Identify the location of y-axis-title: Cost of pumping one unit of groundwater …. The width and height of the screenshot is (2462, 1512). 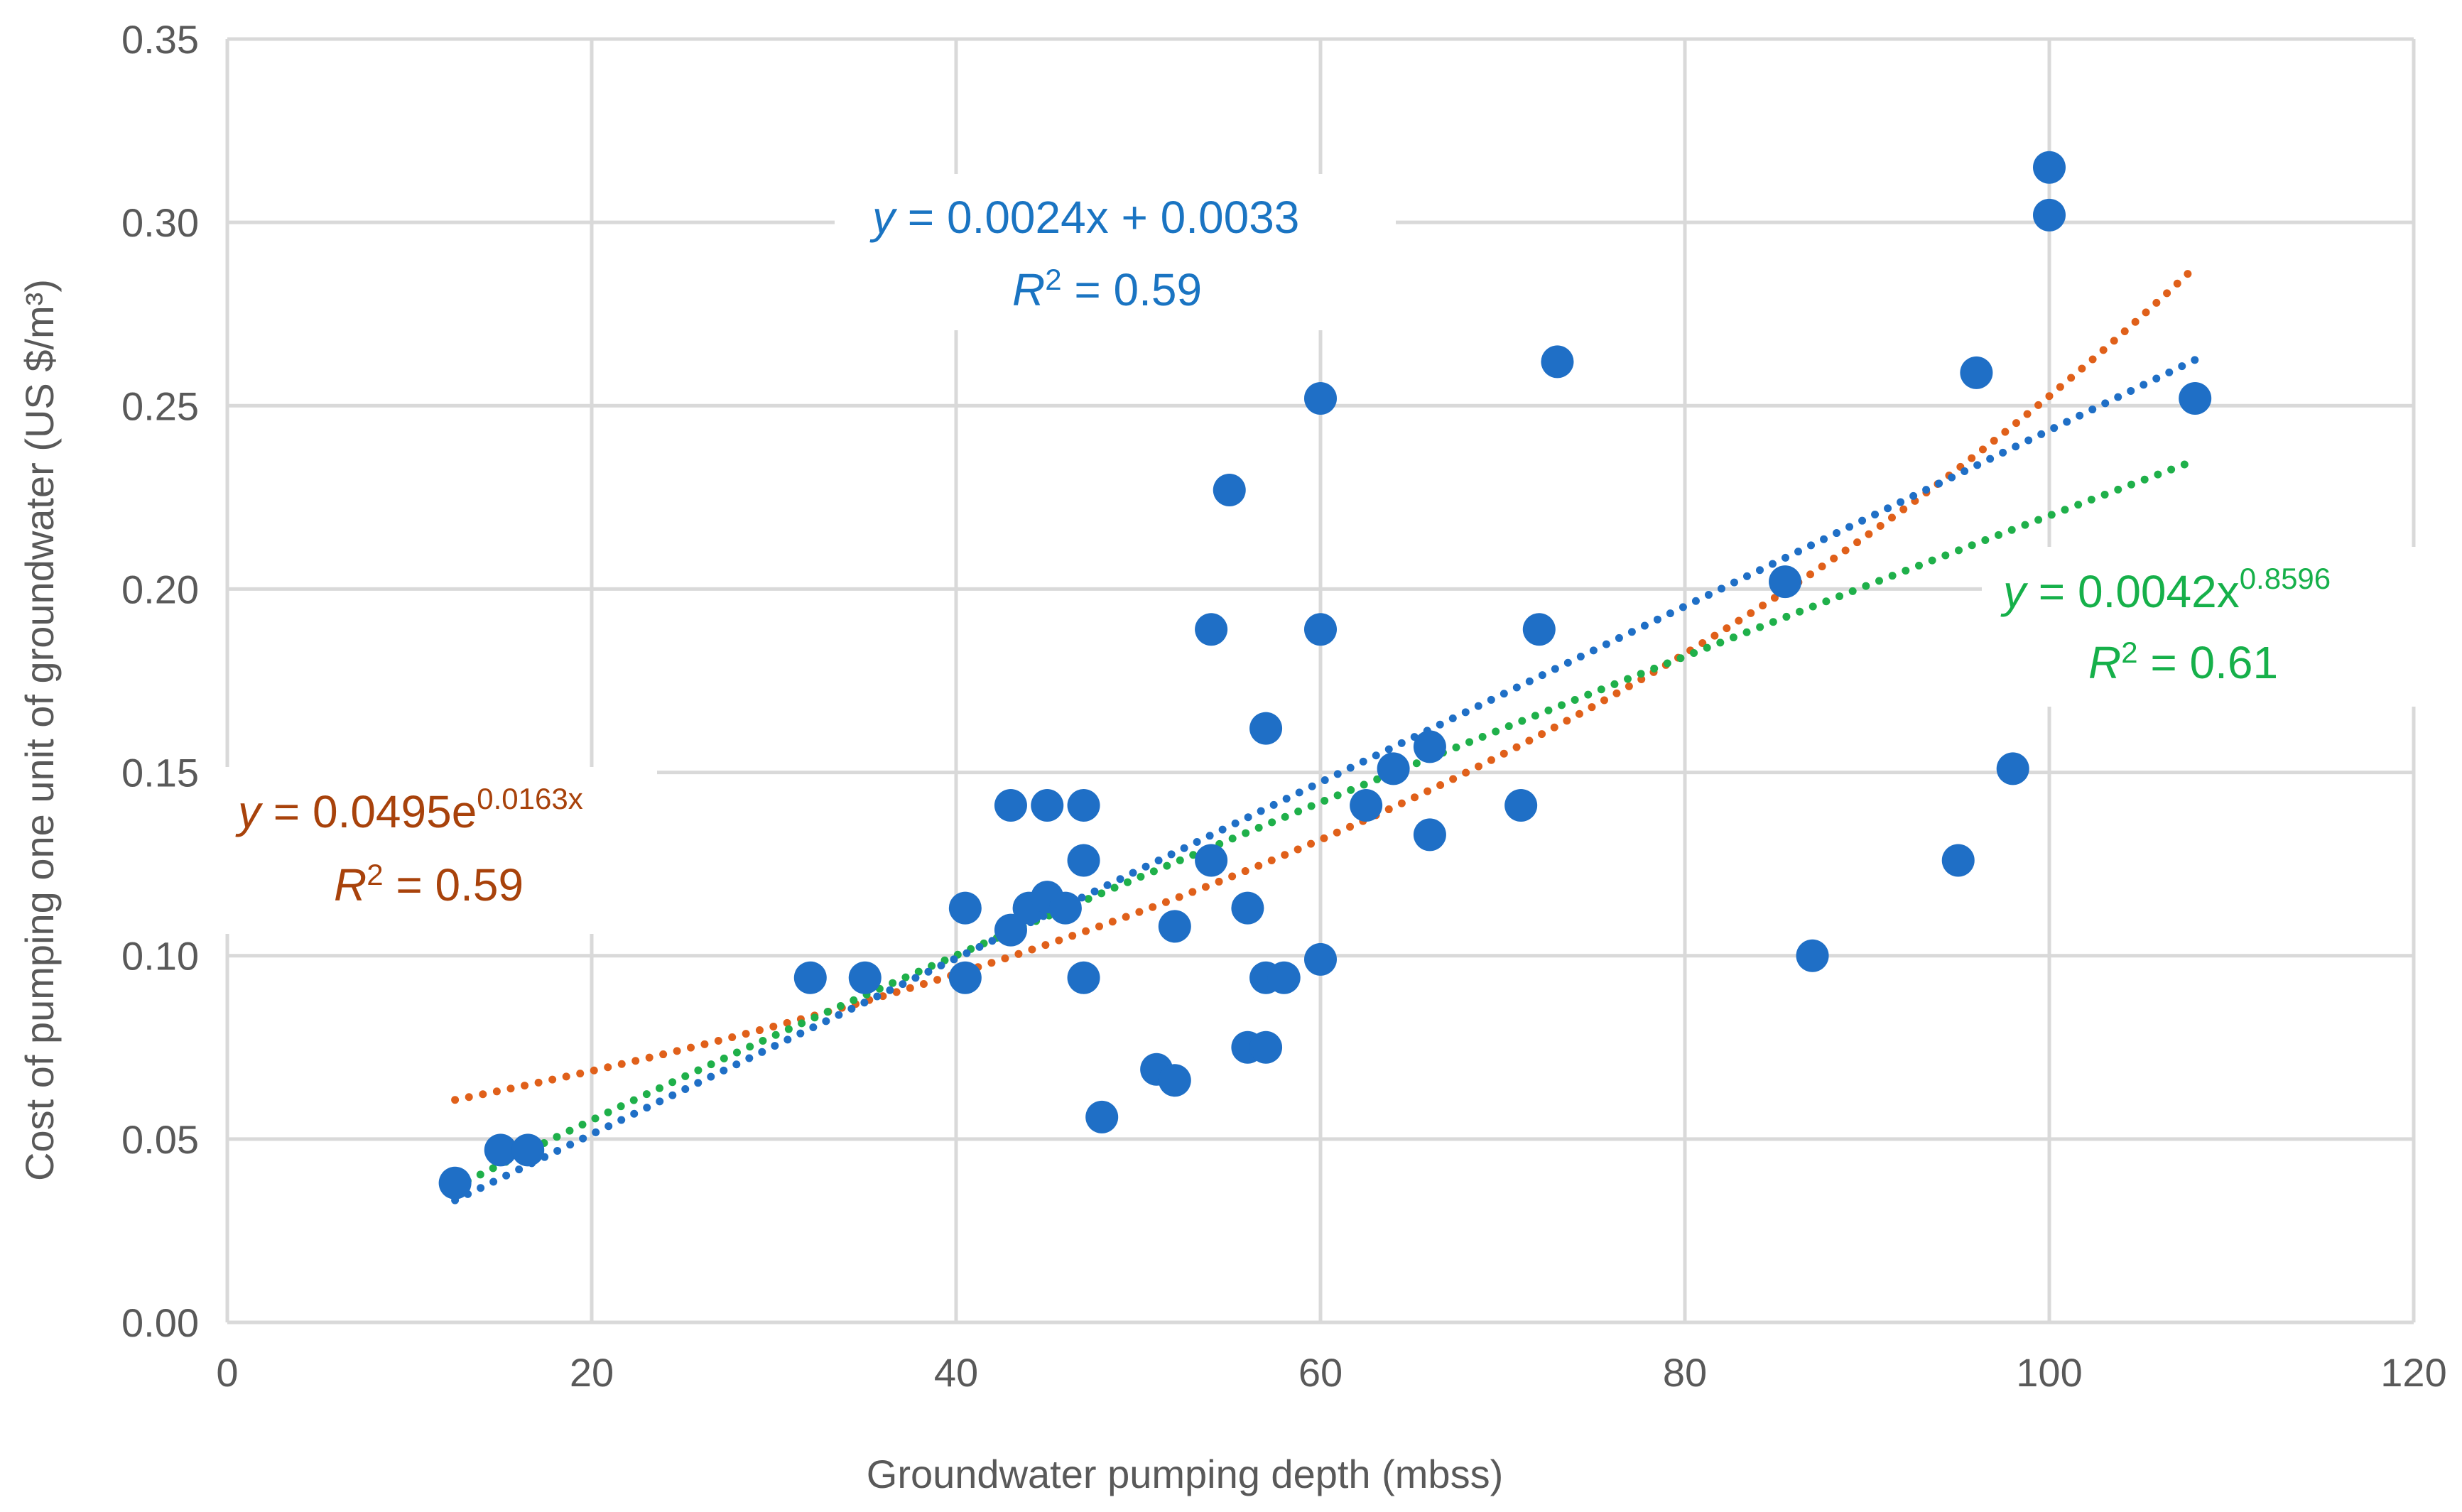
(39, 730).